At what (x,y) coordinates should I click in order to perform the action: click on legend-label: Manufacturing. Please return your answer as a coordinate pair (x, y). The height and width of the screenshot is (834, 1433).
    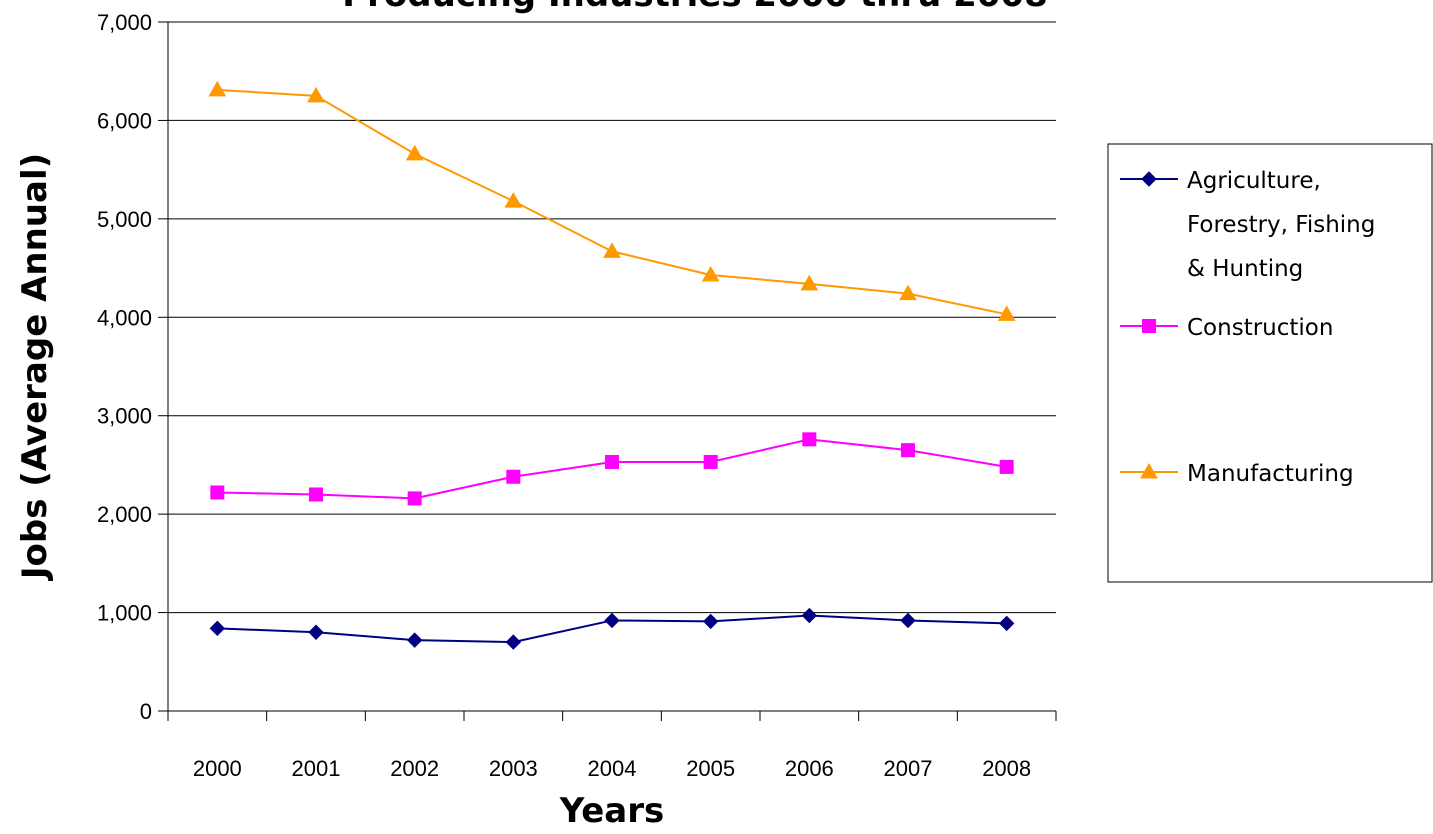
    Looking at the image, I should click on (1270, 474).